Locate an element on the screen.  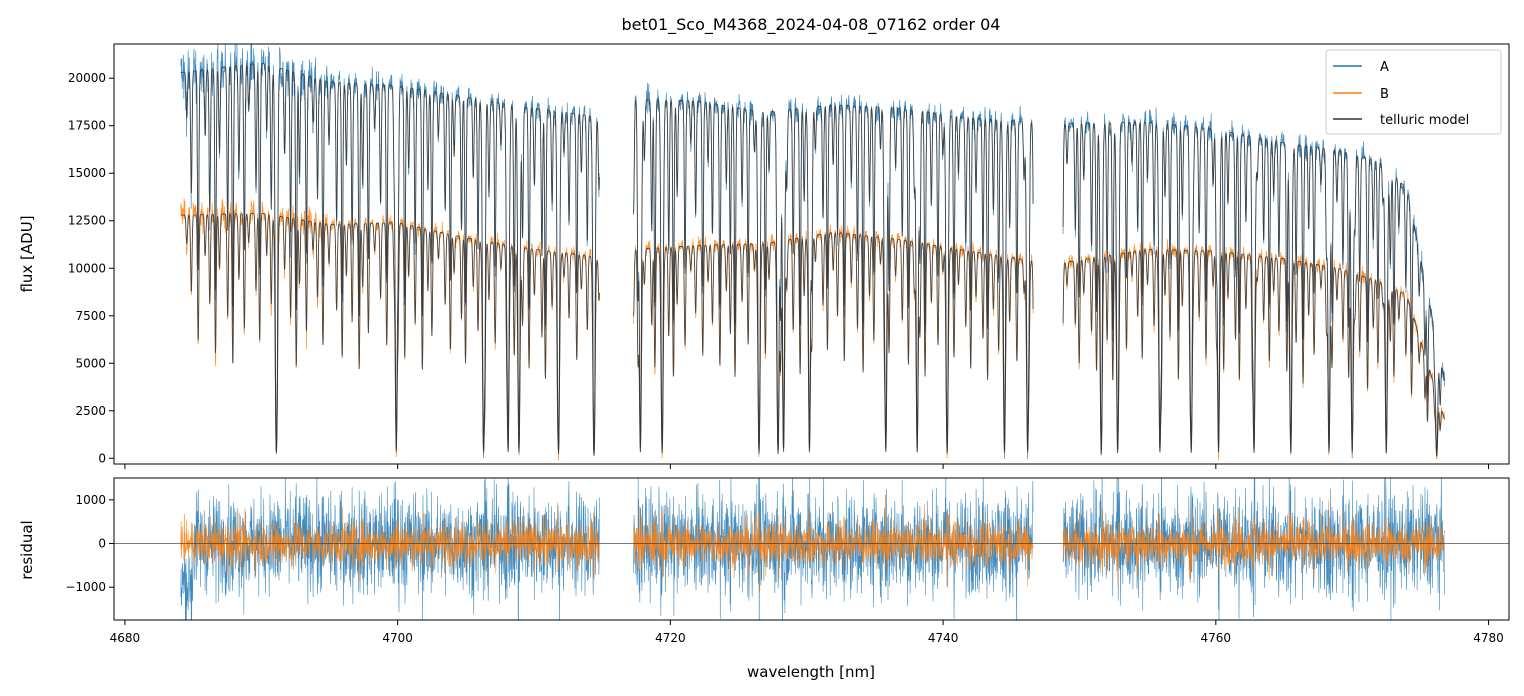
x-tick-label: 4740 is located at coordinates (943, 638).